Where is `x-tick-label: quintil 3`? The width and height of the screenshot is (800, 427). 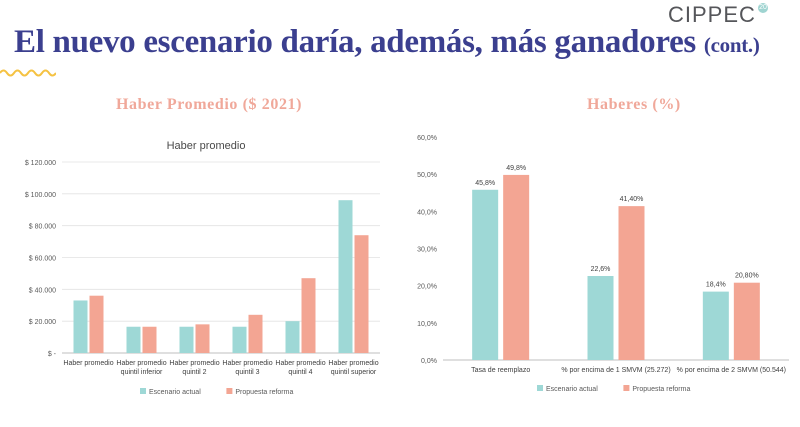
x-tick-label: quintil 3 is located at coordinates (247, 372).